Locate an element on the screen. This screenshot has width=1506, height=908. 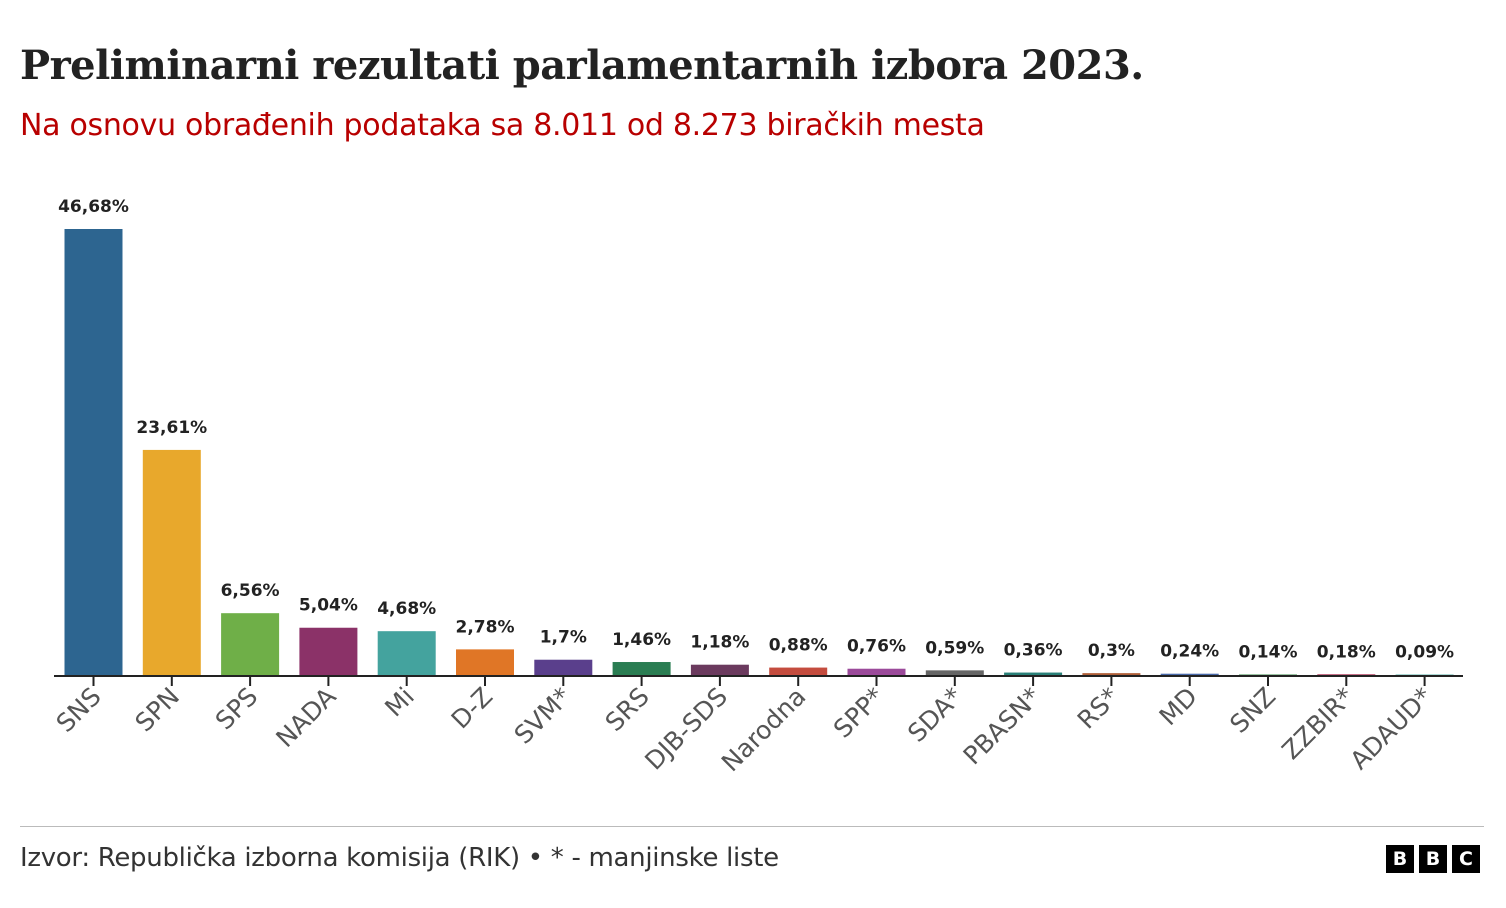
bar-spp is located at coordinates (876, 672).